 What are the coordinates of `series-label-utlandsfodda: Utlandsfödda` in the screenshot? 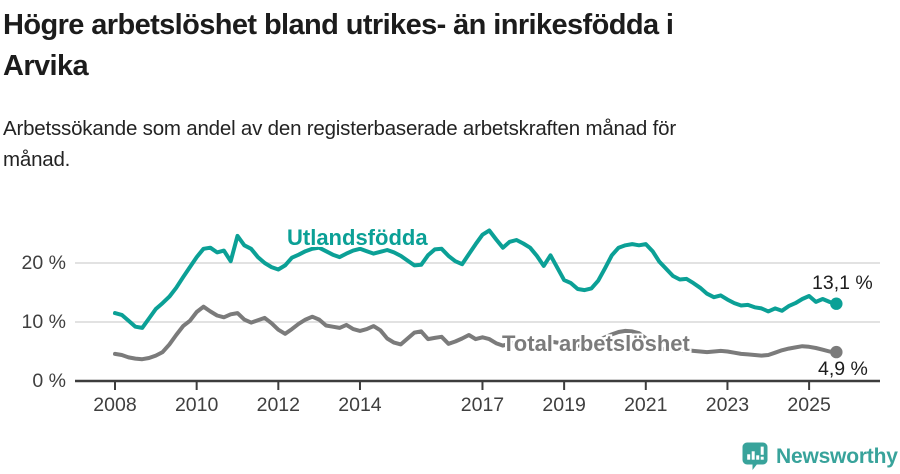 It's located at (357, 237).